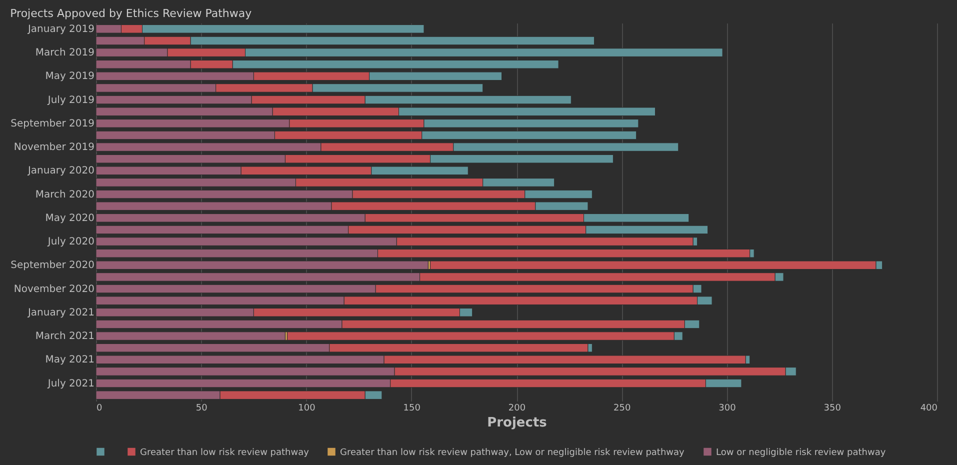 Image resolution: width=957 pixels, height=465 pixels. I want to click on y-tick-label: March 2021, so click(64, 336).